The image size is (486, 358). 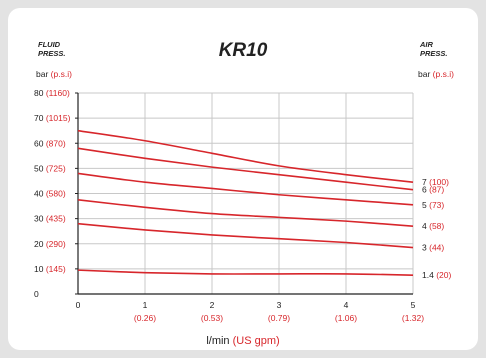 I want to click on y-tick-alt: (725), so click(x=56, y=168).